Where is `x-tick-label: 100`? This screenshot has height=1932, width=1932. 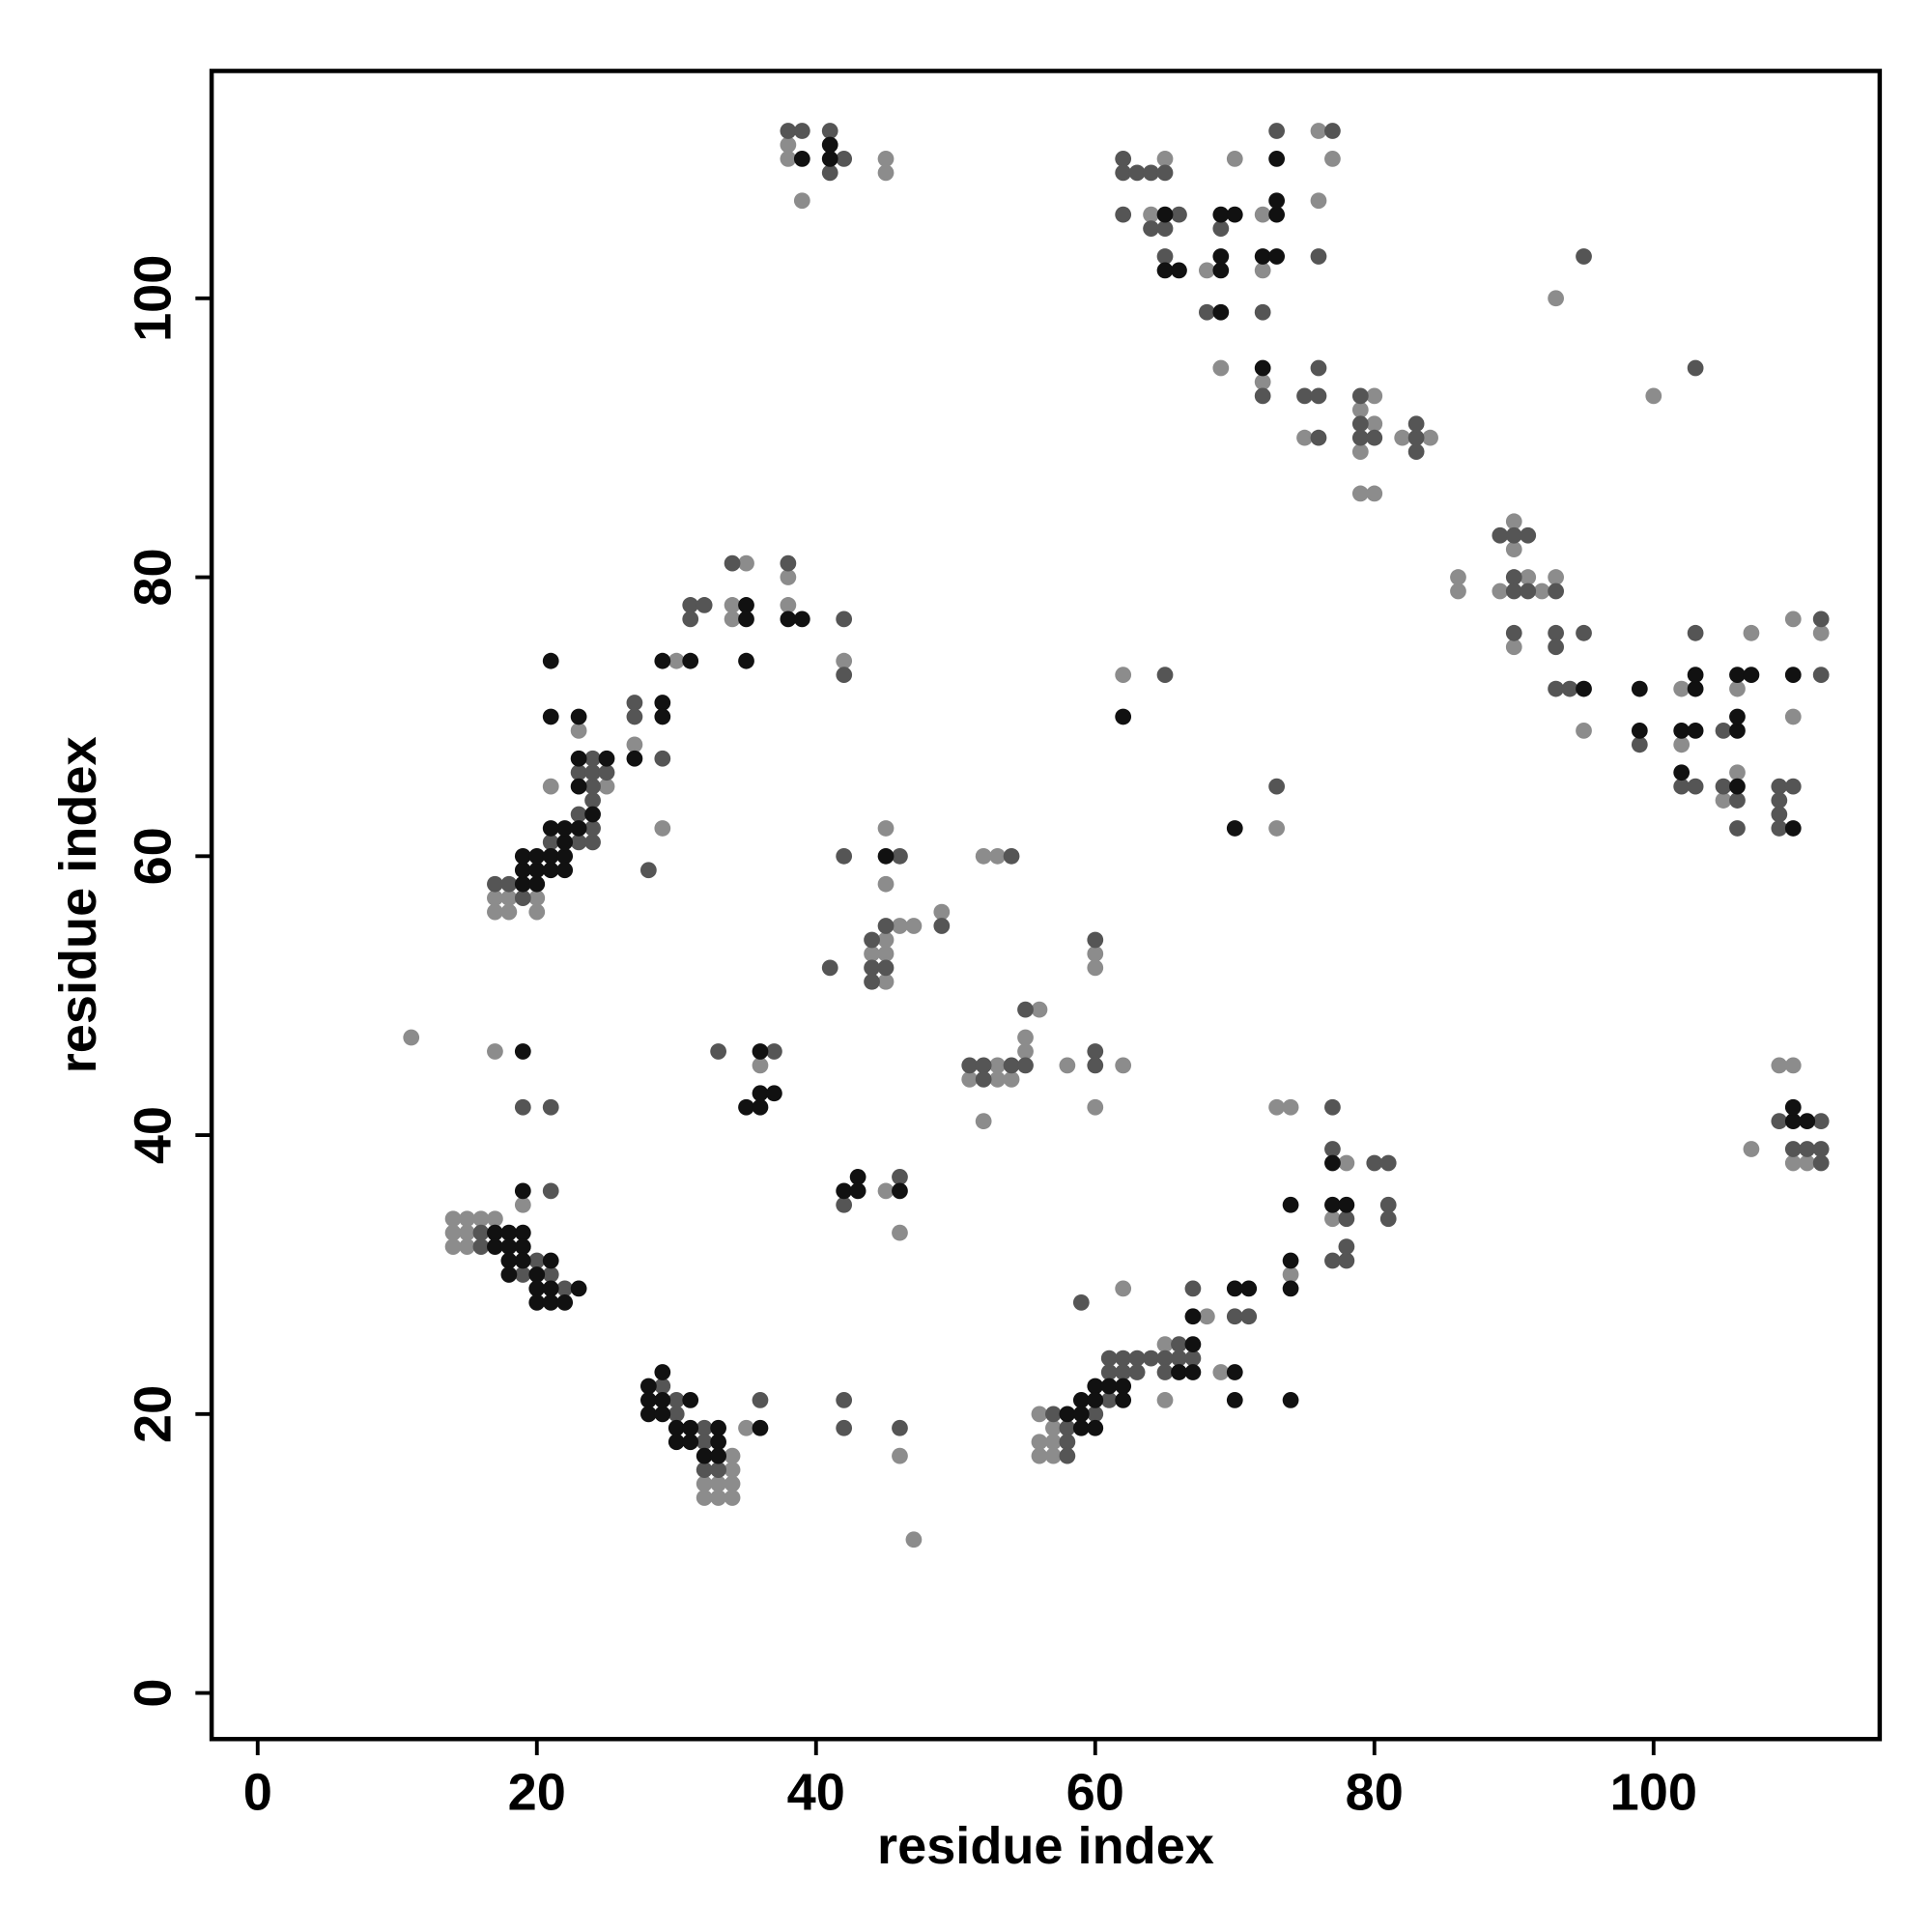
x-tick-label: 100 is located at coordinates (1653, 1793).